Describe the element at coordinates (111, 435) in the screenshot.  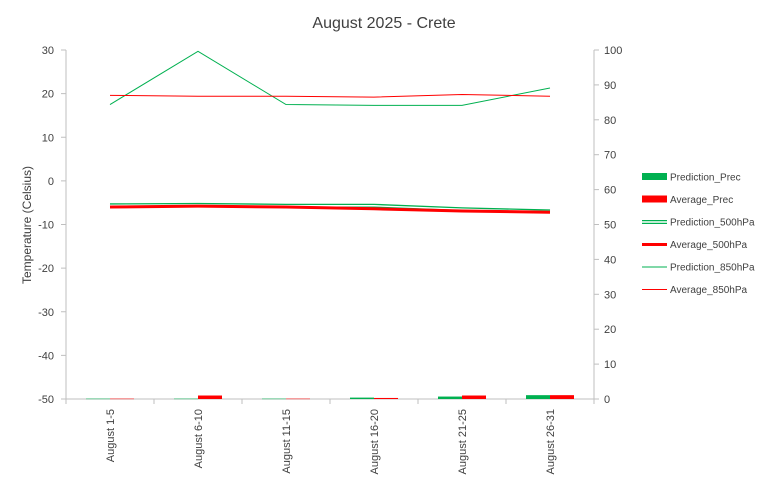
I see `x-tick-label: August 1-5` at that location.